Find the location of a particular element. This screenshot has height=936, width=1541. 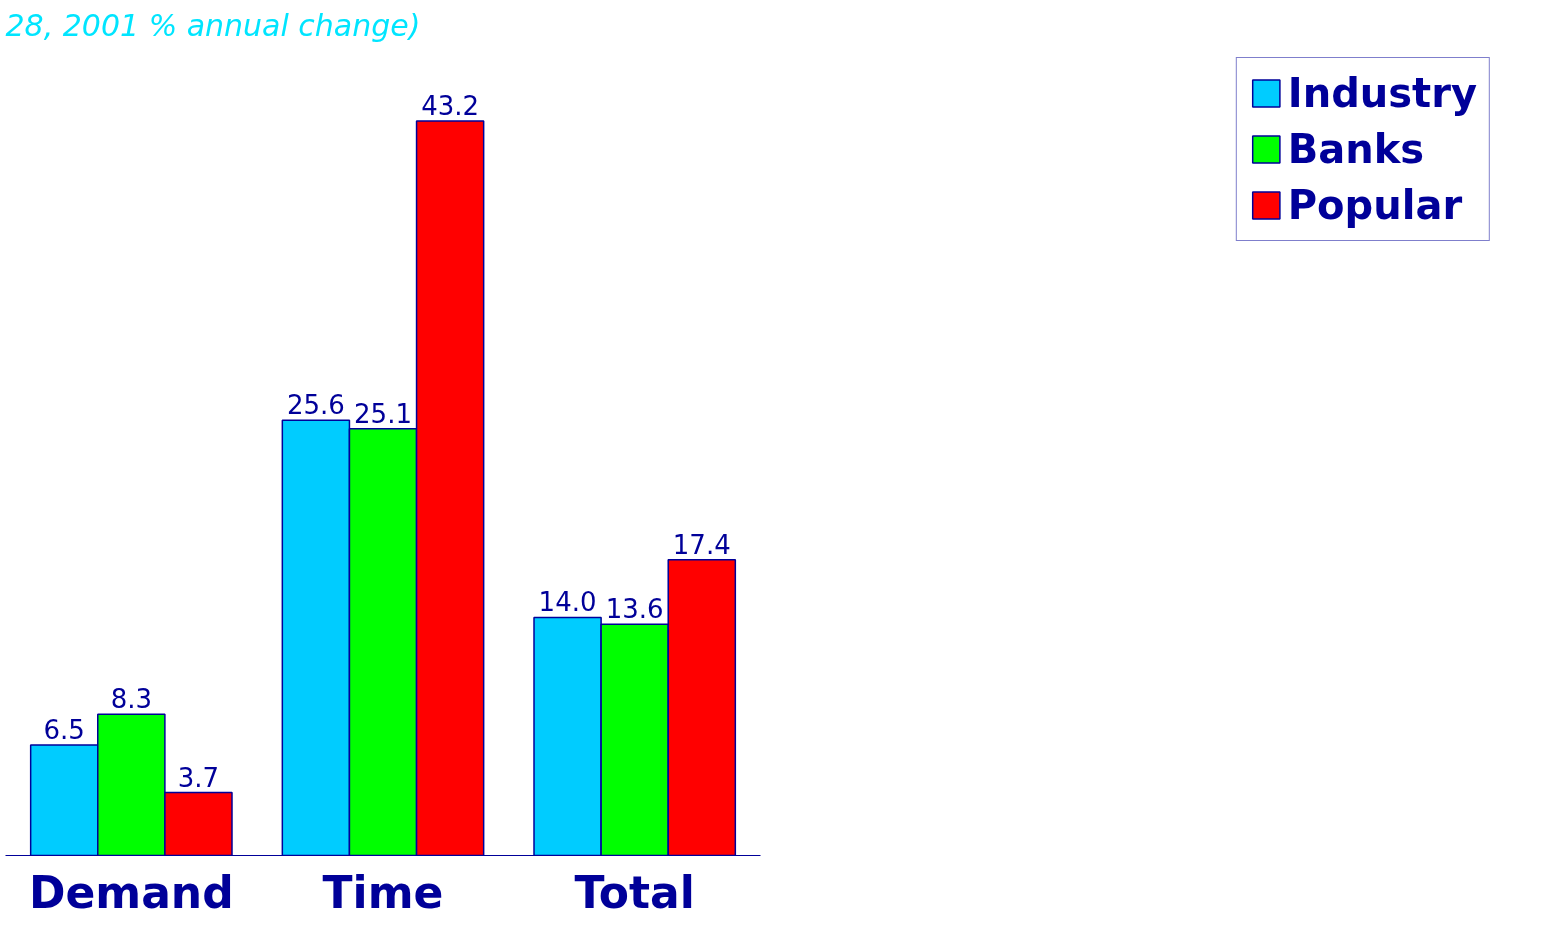

data-label: 14.0 is located at coordinates (567, 602).